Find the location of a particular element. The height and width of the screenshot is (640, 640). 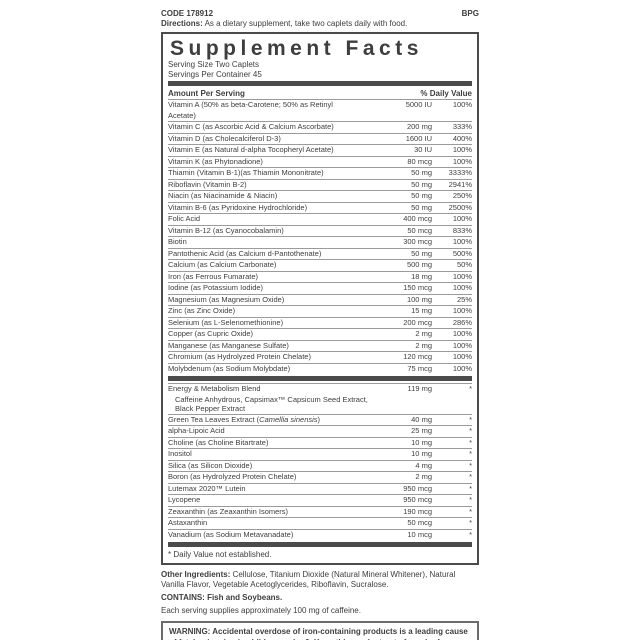

serving-size: Serving Size Two Caplets is located at coordinates (214, 64).